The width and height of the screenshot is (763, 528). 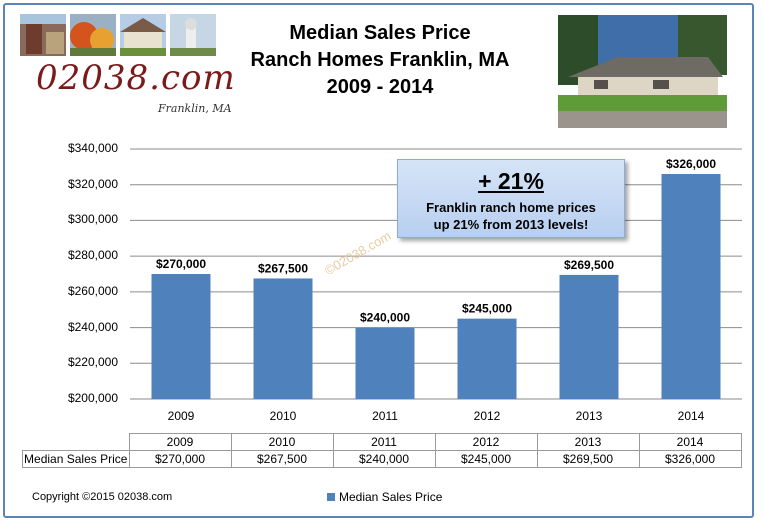 What do you see at coordinates (195, 108) in the screenshot?
I see `logo-subtext: Franklin, MA` at bounding box center [195, 108].